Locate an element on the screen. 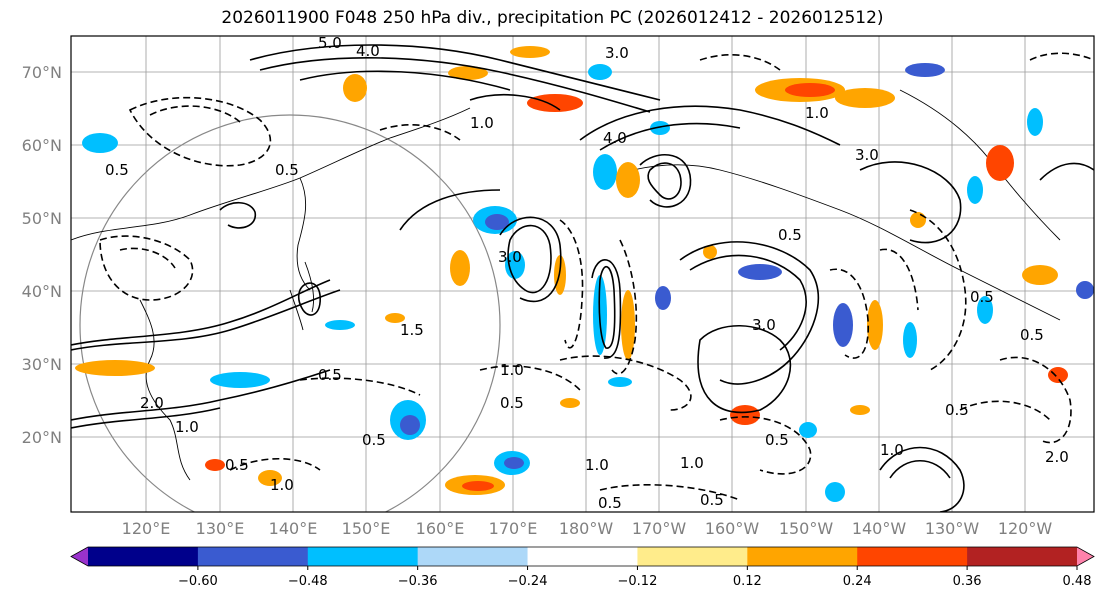  colorbar-tick-label: 0.12 is located at coordinates (747, 581).